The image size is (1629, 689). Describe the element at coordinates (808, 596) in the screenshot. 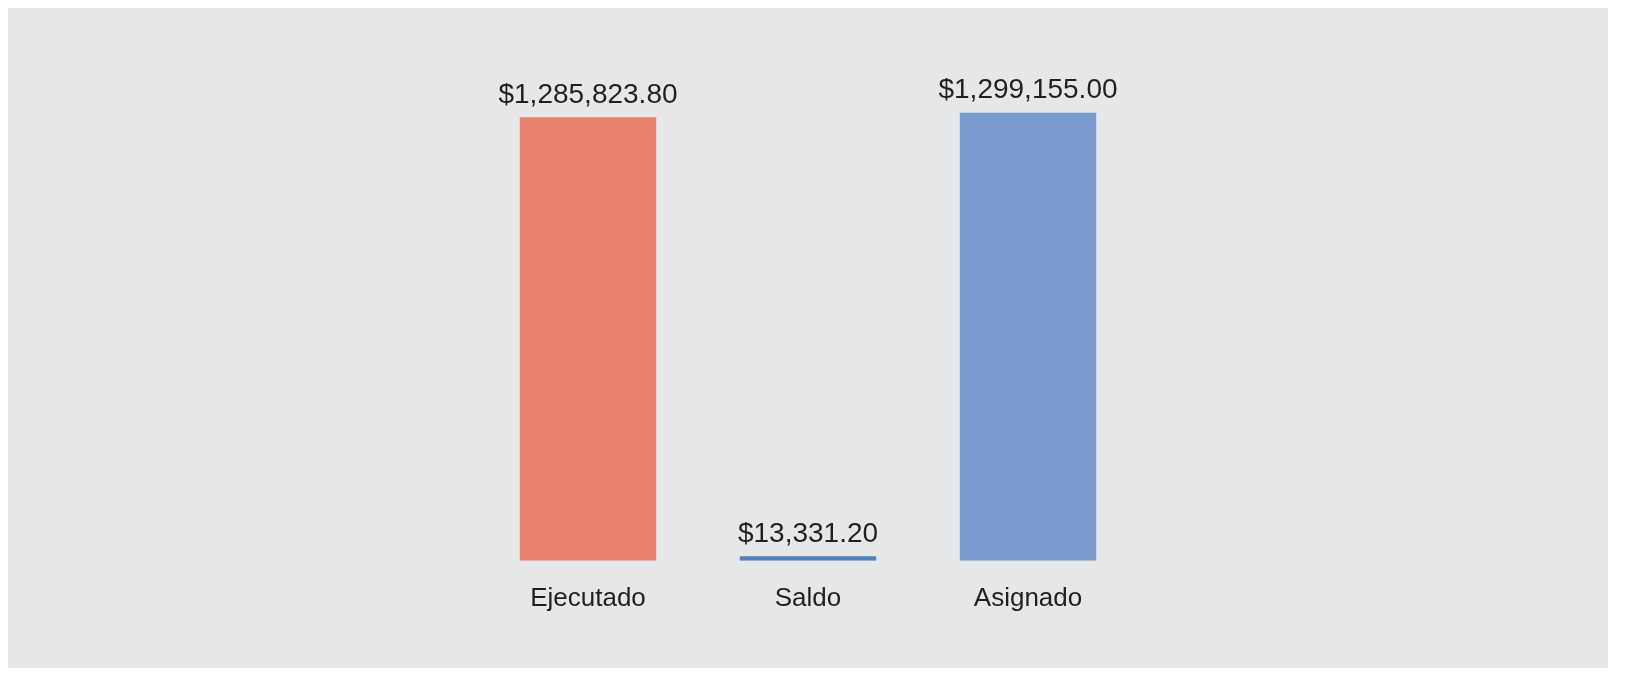

I see `x-tick-label: Saldo` at that location.